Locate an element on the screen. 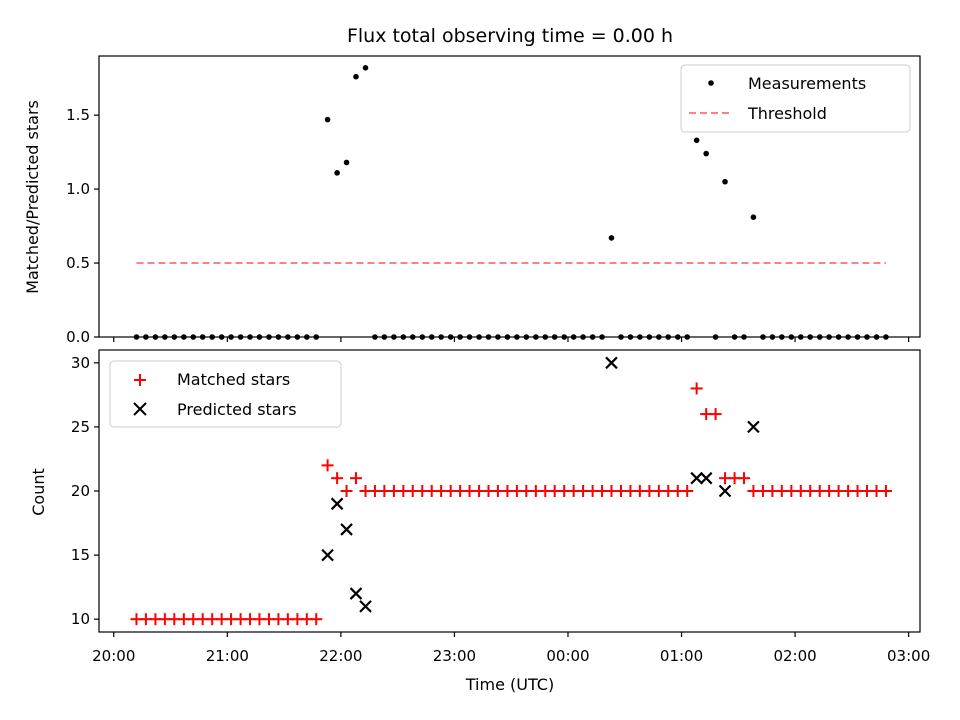 The height and width of the screenshot is (720, 960). bottom-x-tick-label: 20:00 is located at coordinates (113, 656).